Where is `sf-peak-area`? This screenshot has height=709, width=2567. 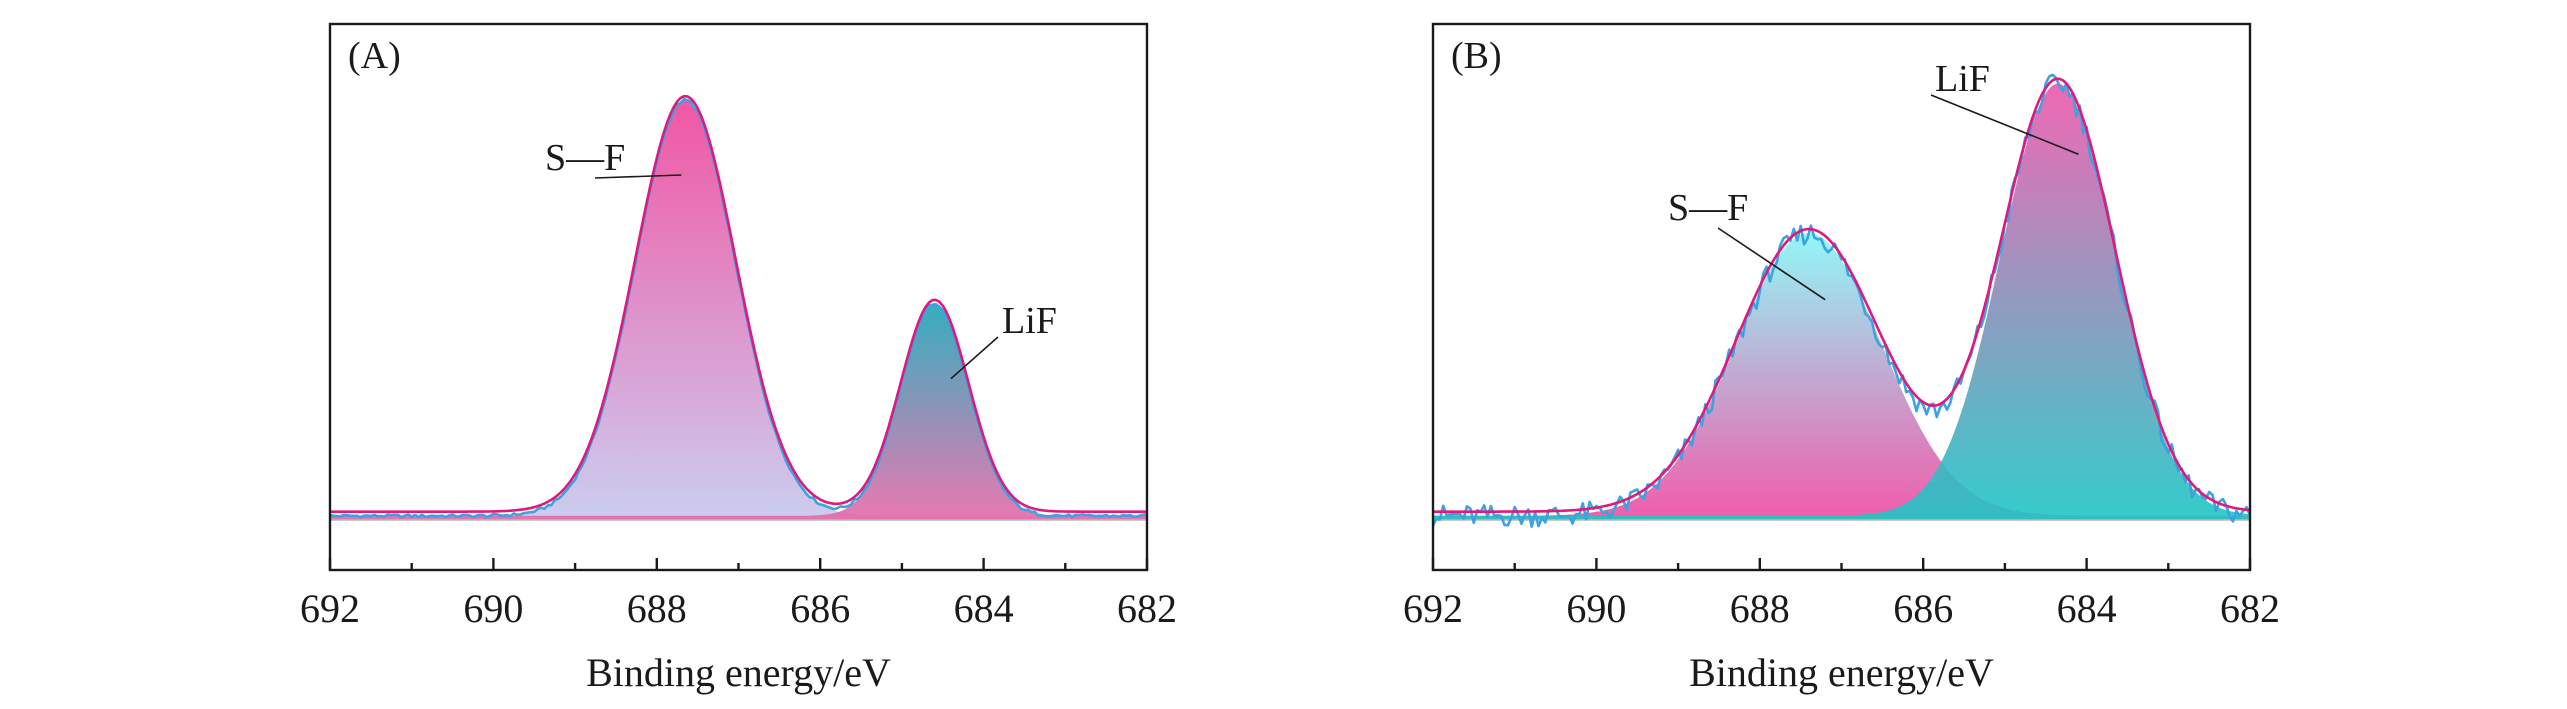 sf-peak-area is located at coordinates (1841, 376).